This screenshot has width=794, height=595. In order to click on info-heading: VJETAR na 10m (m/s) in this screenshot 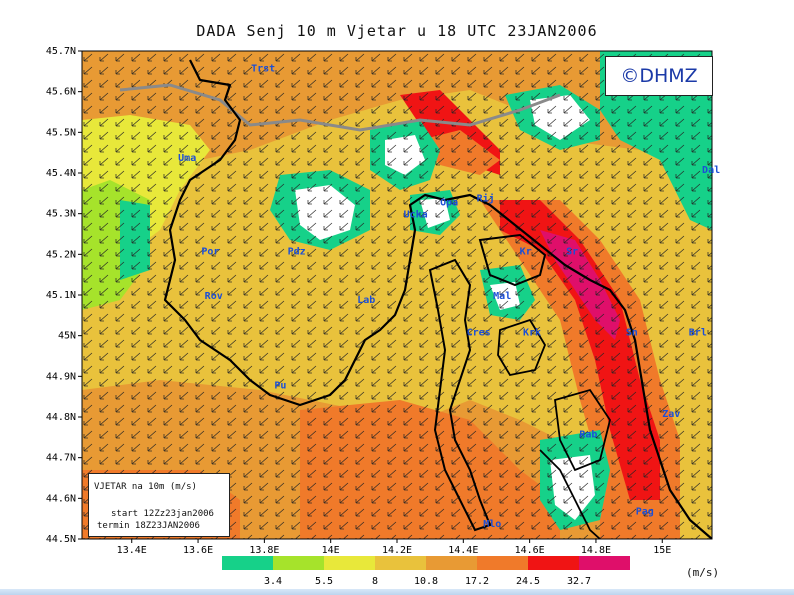, I will do `click(145, 487)`.